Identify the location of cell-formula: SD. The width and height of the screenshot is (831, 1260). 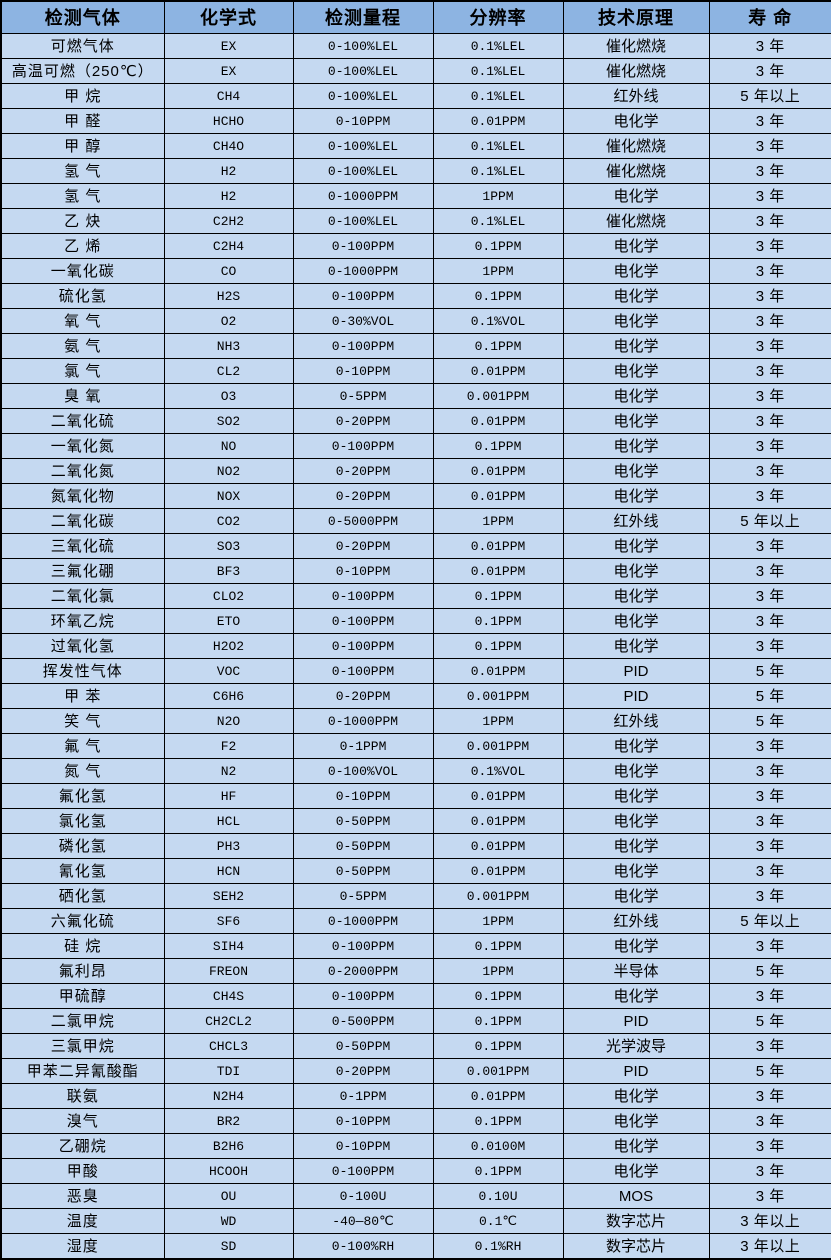
(228, 1246).